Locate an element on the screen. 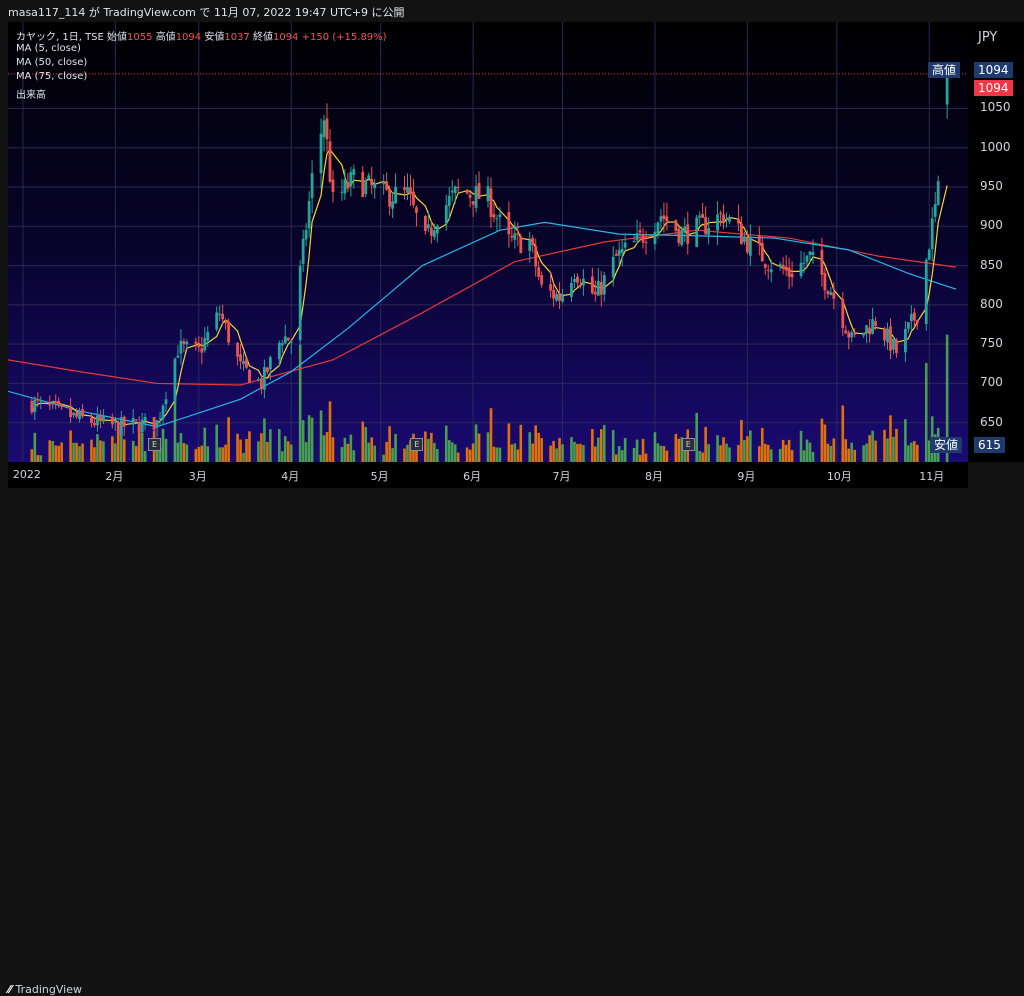 This screenshot has height=996, width=1024. legend-ma75: MA (75, close) is located at coordinates (52, 76).